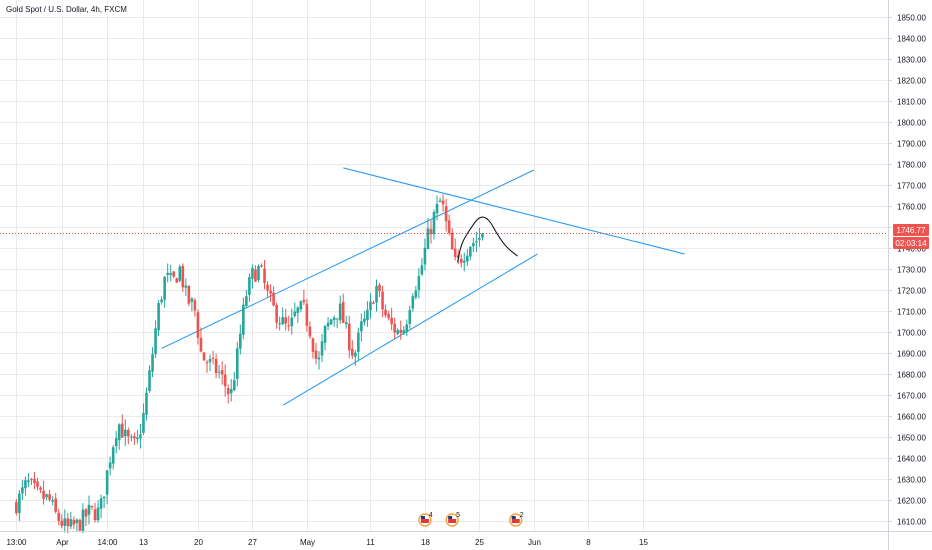 The height and width of the screenshot is (550, 932). Describe the element at coordinates (471, 519) in the screenshot. I see `economic-events: 4 5 2` at that location.